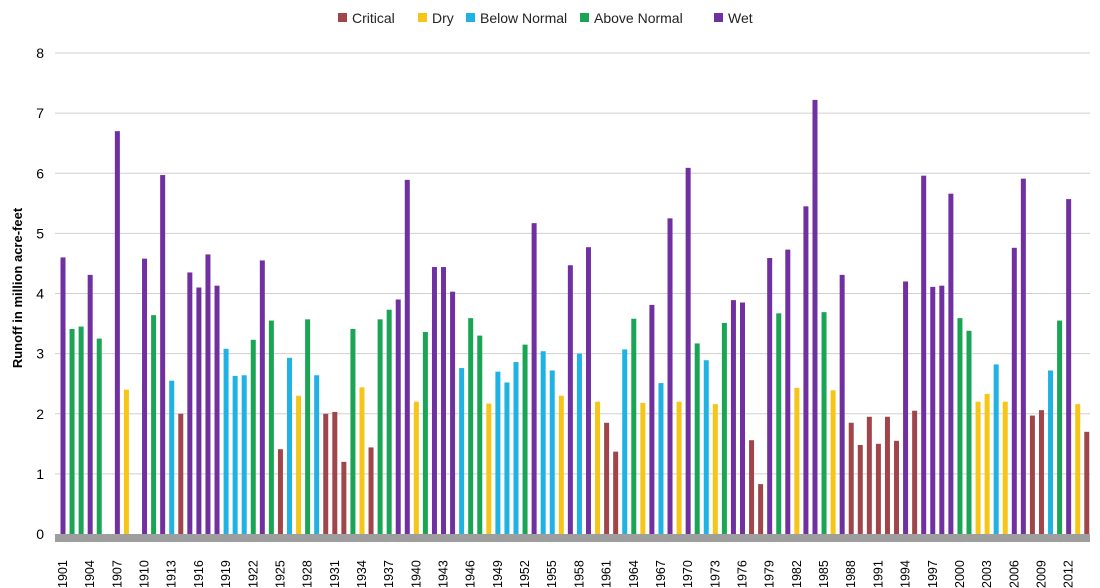  Describe the element at coordinates (90, 404) in the screenshot. I see `bar-1904` at that location.